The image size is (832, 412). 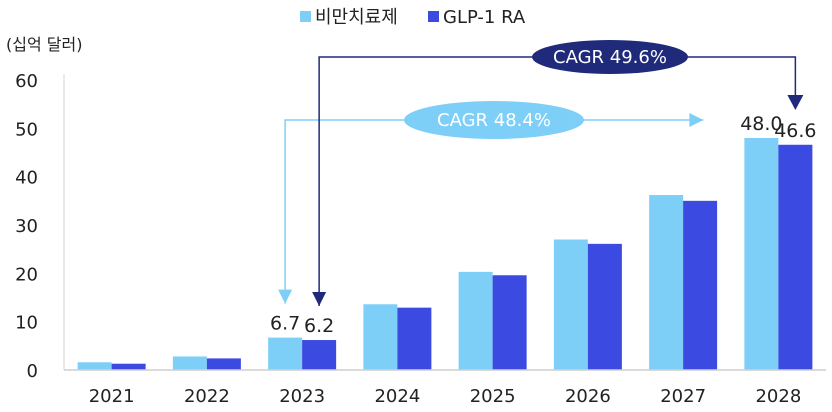 What do you see at coordinates (285, 324) in the screenshot?
I see `data-label: 6.7` at bounding box center [285, 324].